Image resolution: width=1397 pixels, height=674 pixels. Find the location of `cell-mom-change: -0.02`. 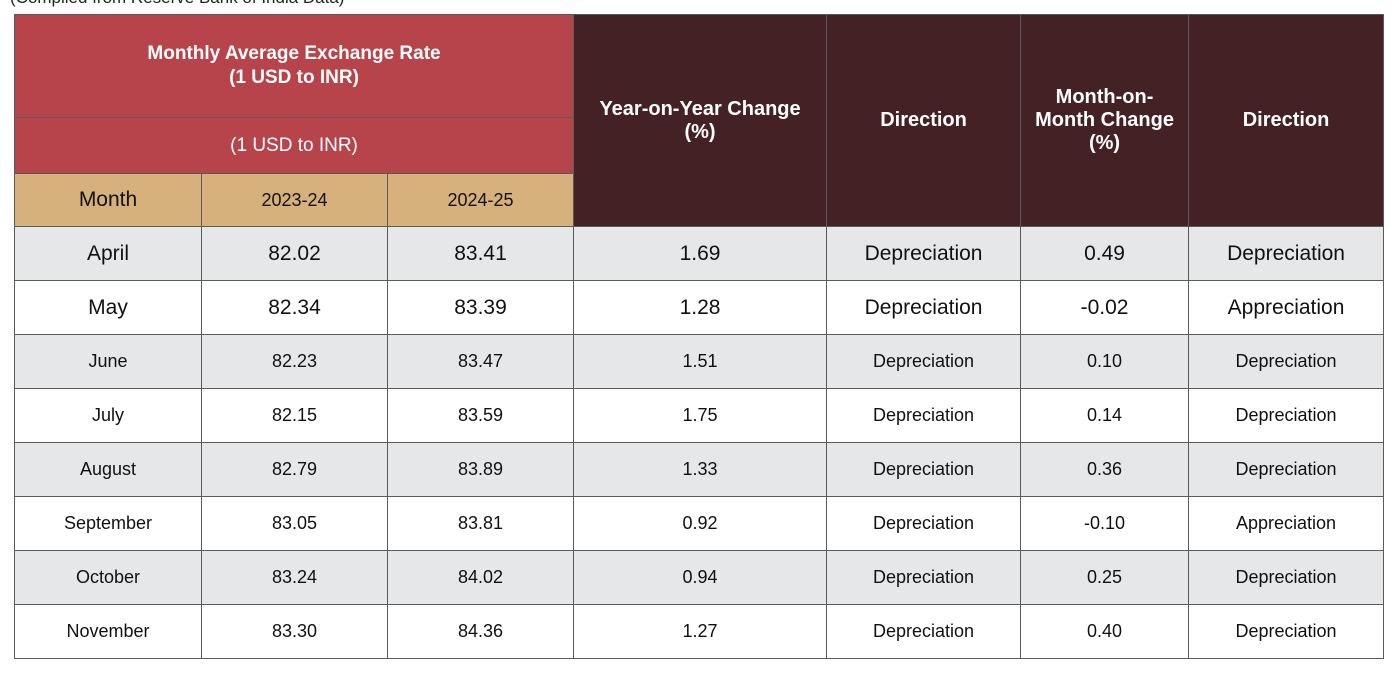

cell-mom-change: -0.02 is located at coordinates (1105, 307).